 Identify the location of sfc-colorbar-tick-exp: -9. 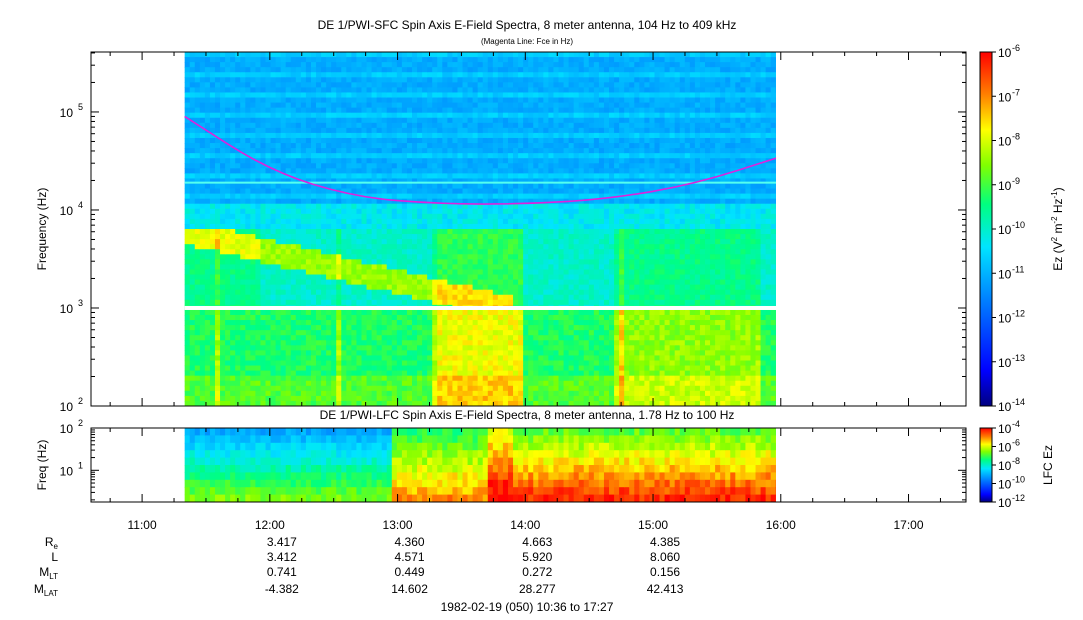
(1016, 181).